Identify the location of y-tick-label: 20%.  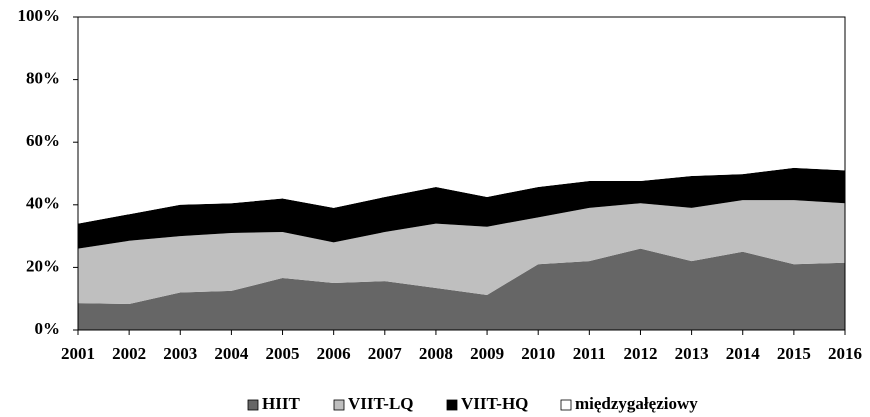
(43, 265).